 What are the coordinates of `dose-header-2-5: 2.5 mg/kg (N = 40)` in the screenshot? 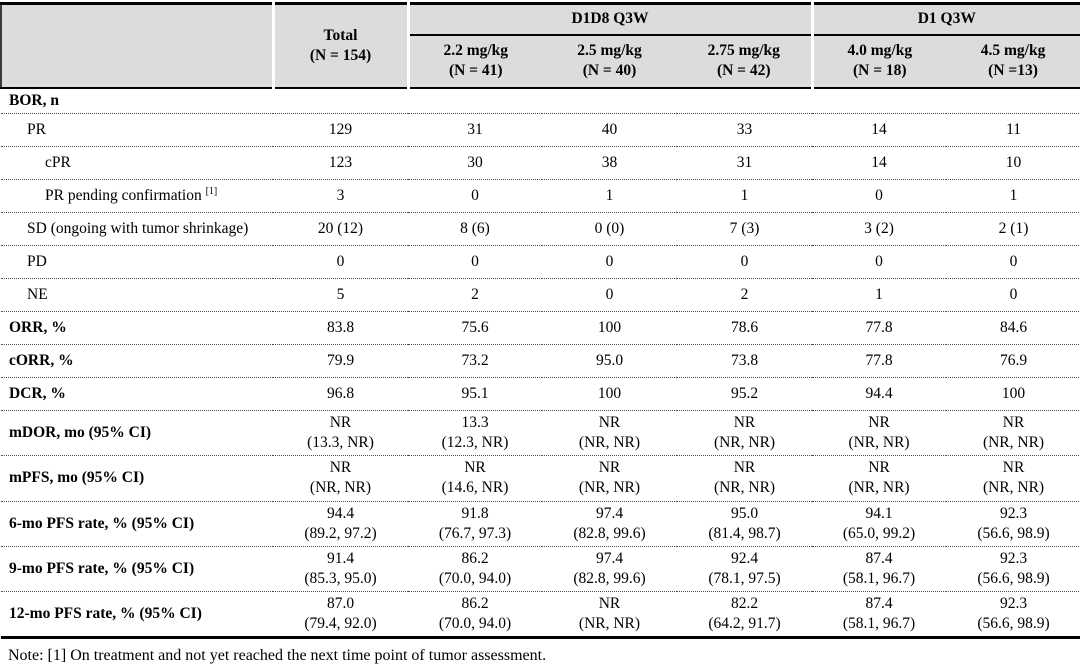 It's located at (609, 61).